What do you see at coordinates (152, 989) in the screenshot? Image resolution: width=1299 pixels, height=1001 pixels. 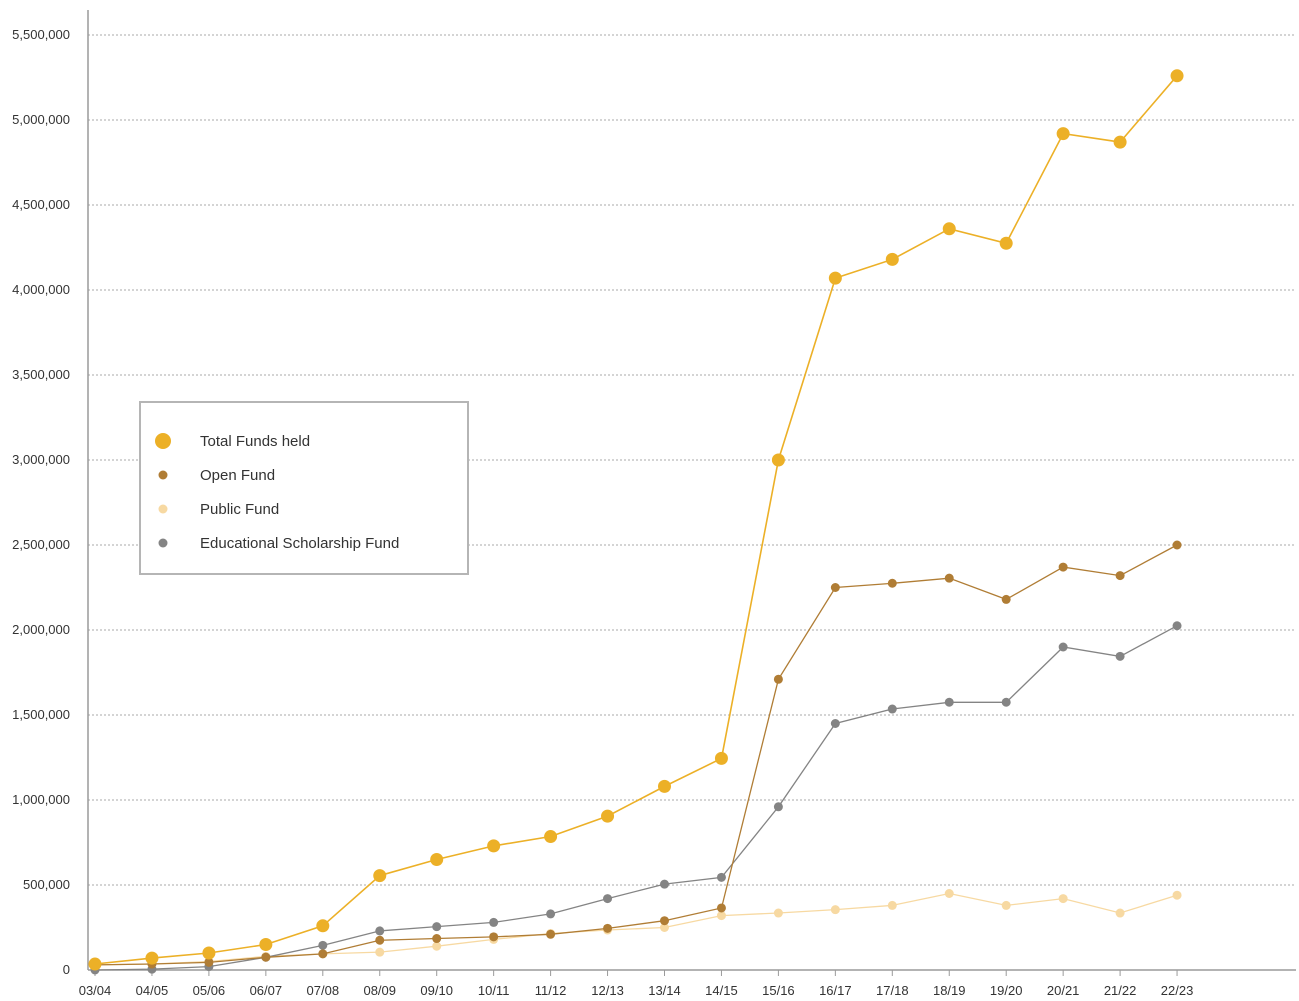 I see `x-tick-label: 04/05` at bounding box center [152, 989].